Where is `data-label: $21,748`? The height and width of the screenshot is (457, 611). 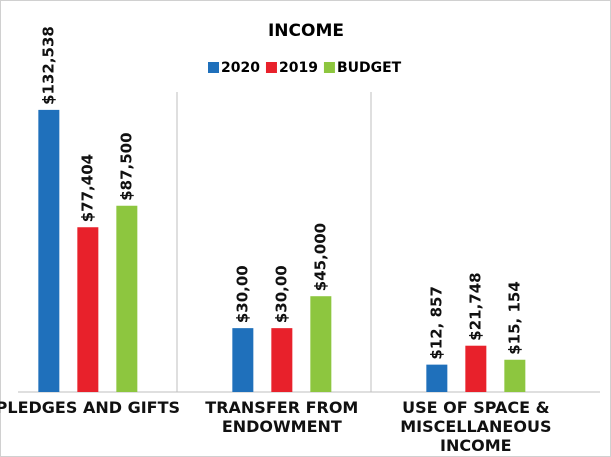 data-label: $21,748 is located at coordinates (475, 306).